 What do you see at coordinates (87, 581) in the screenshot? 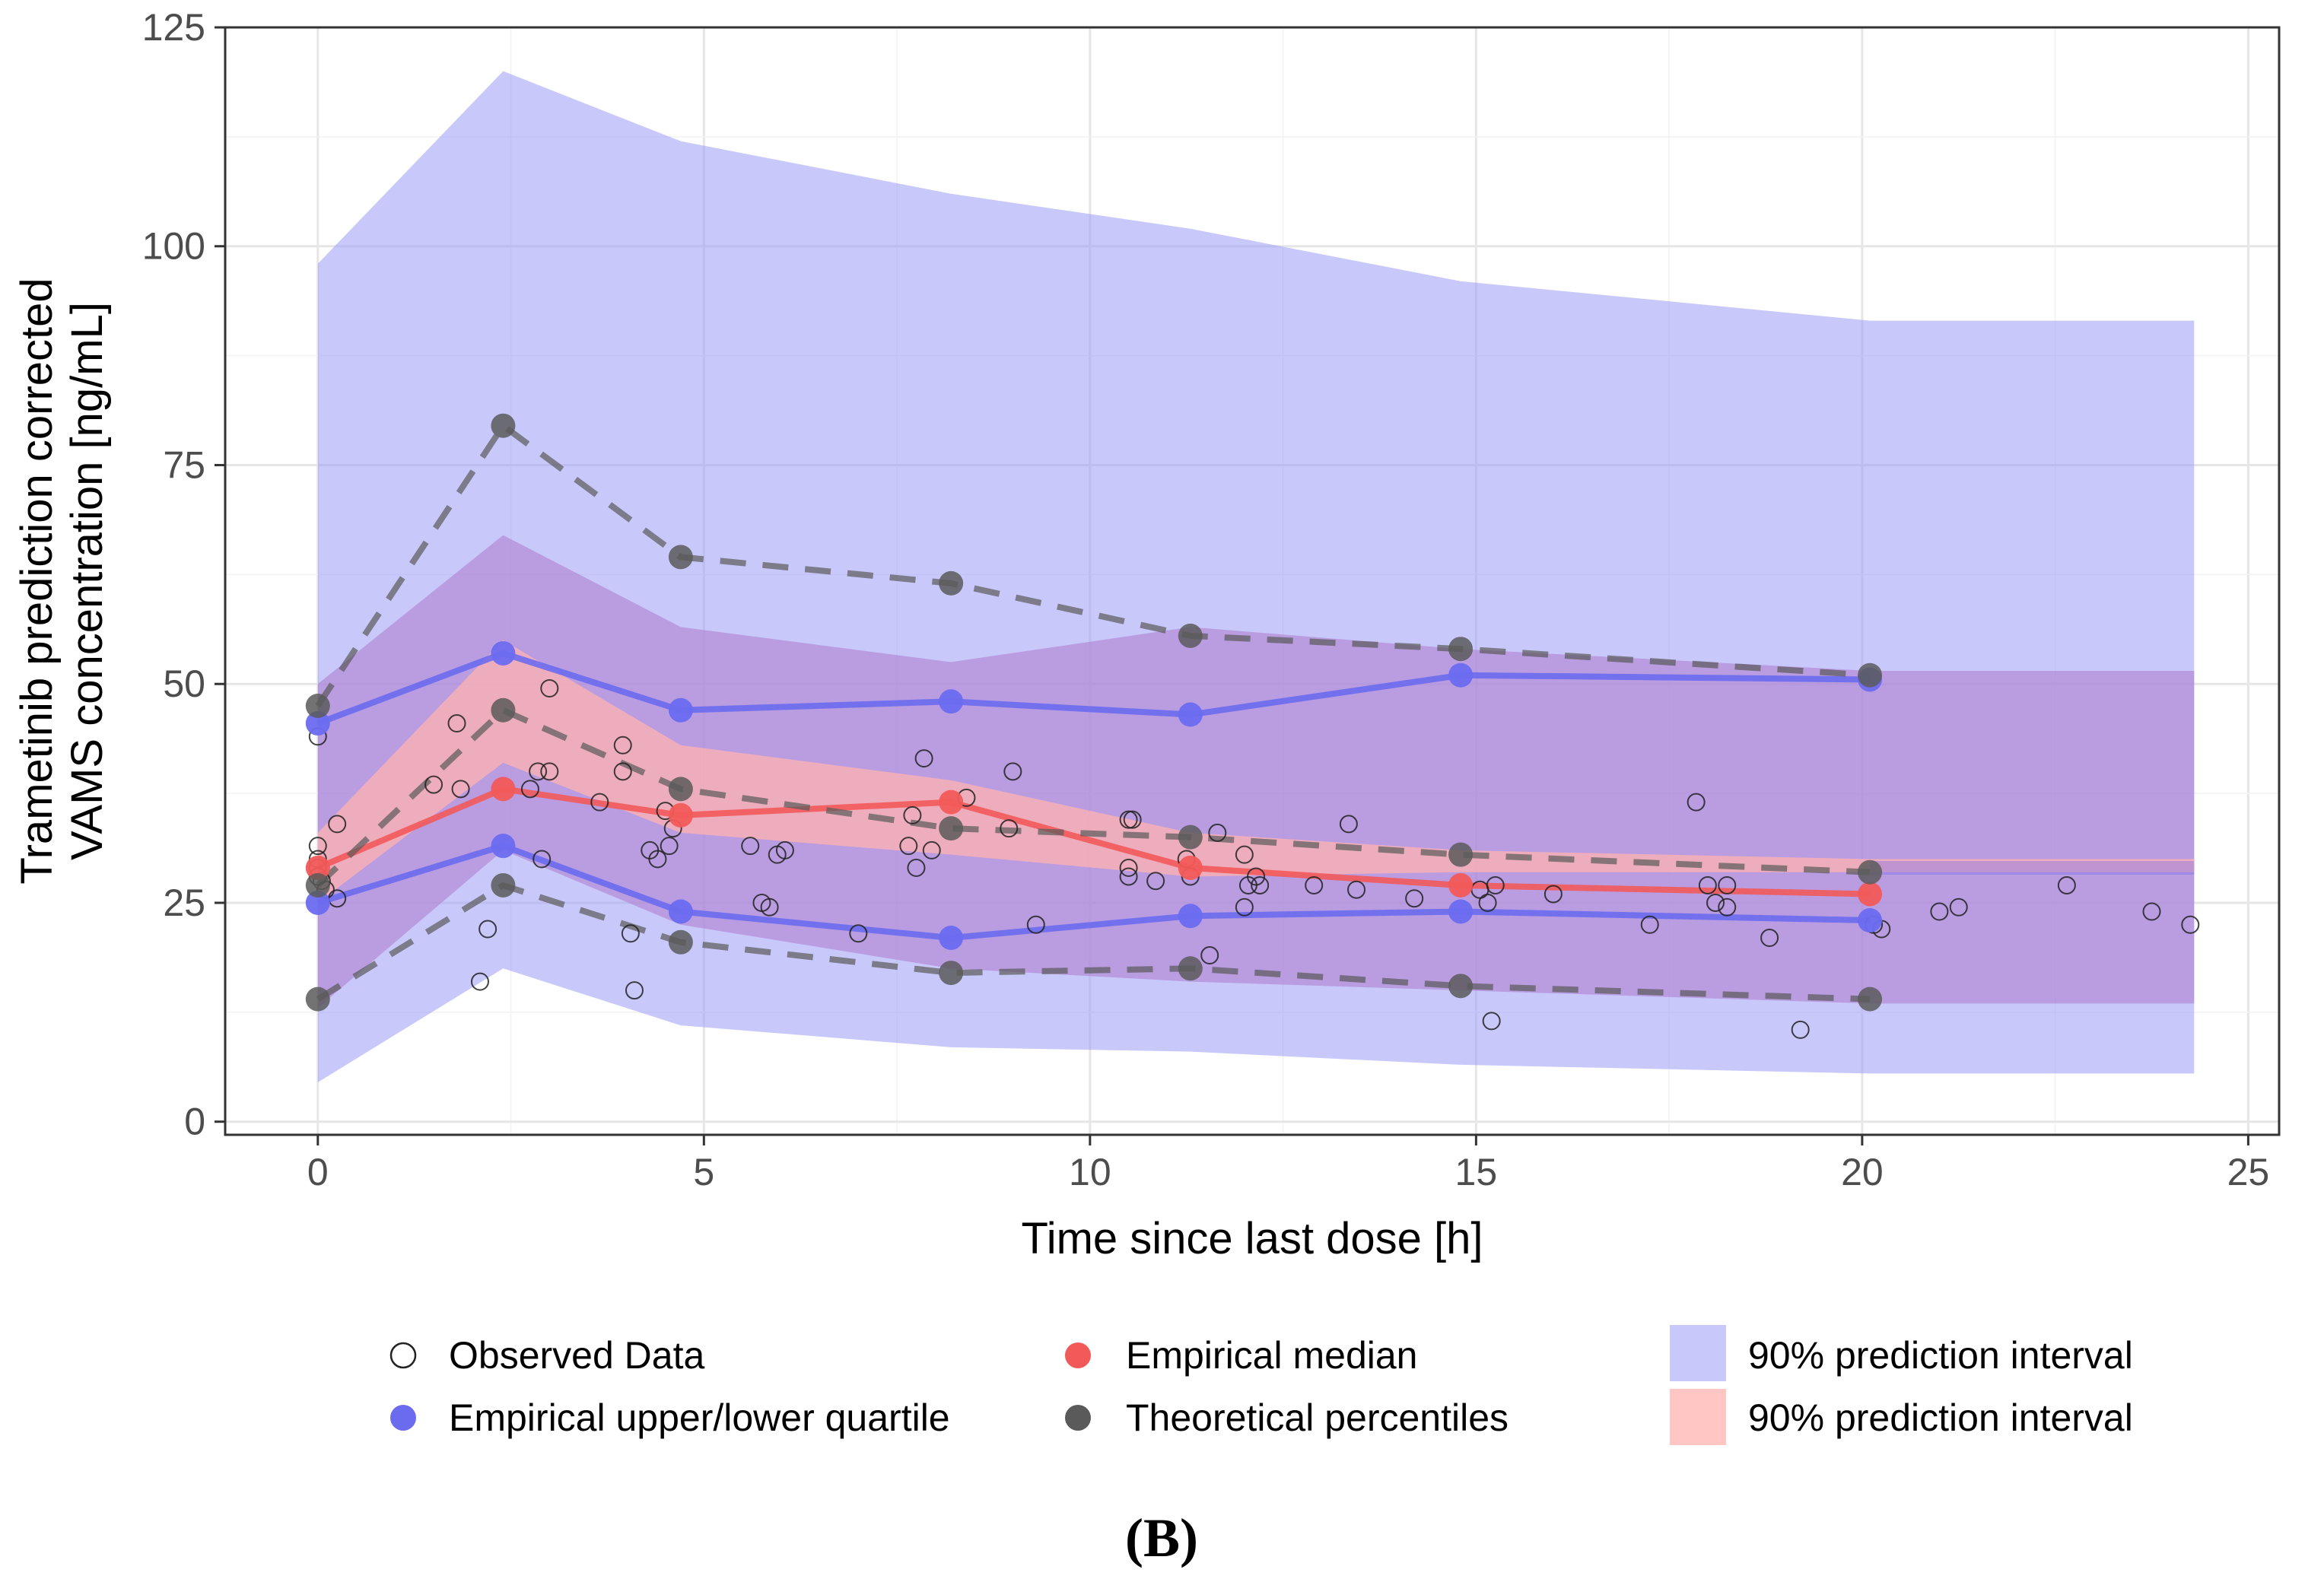
I see `y-axis-title-line-2: VAMS concentration [ng/mL]` at bounding box center [87, 581].